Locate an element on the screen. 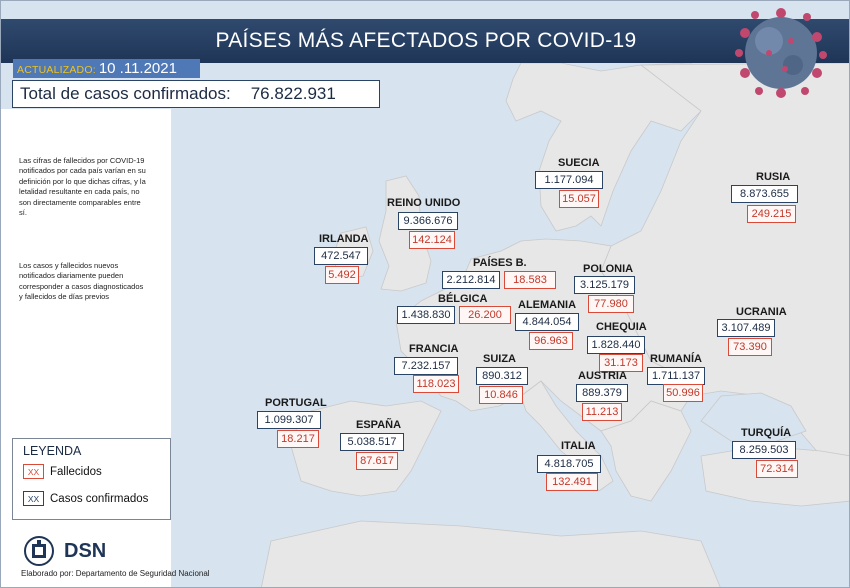 This screenshot has height=588, width=850. deaths-label: 132.491 is located at coordinates (572, 482).